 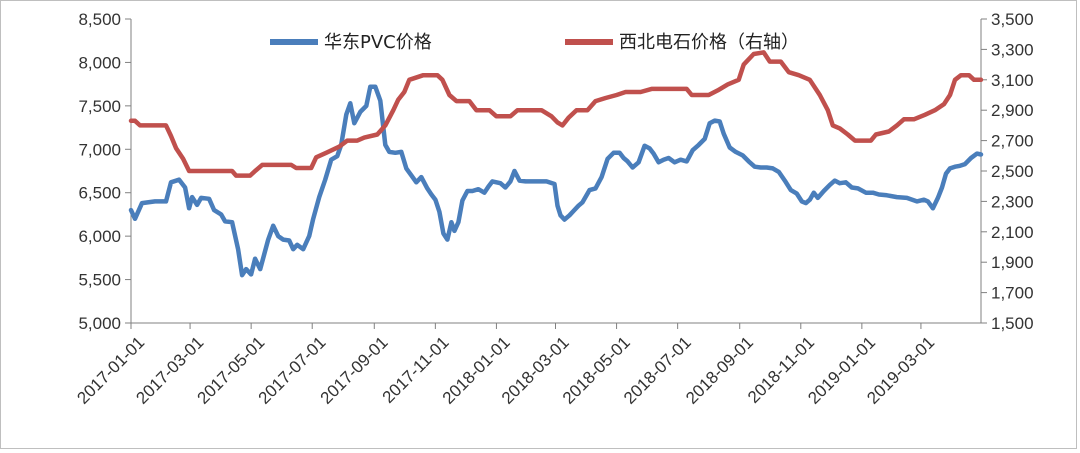 What do you see at coordinates (99, 193) in the screenshot?
I see `y-left-tick-label: 6,500` at bounding box center [99, 193].